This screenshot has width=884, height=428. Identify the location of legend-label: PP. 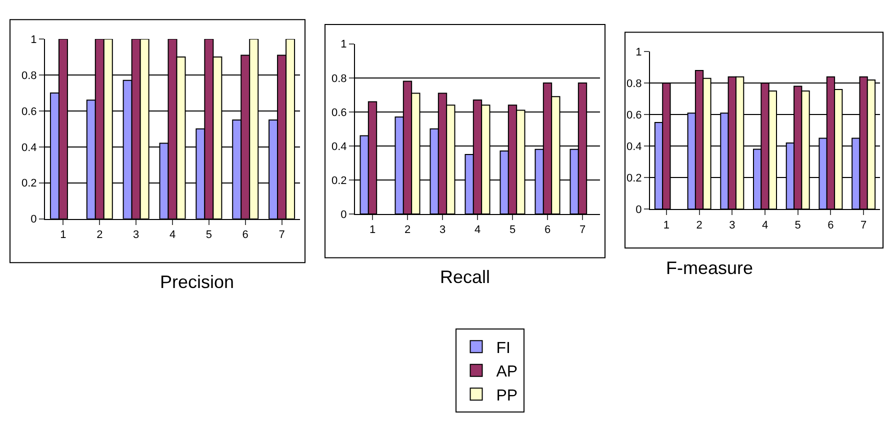
(507, 395).